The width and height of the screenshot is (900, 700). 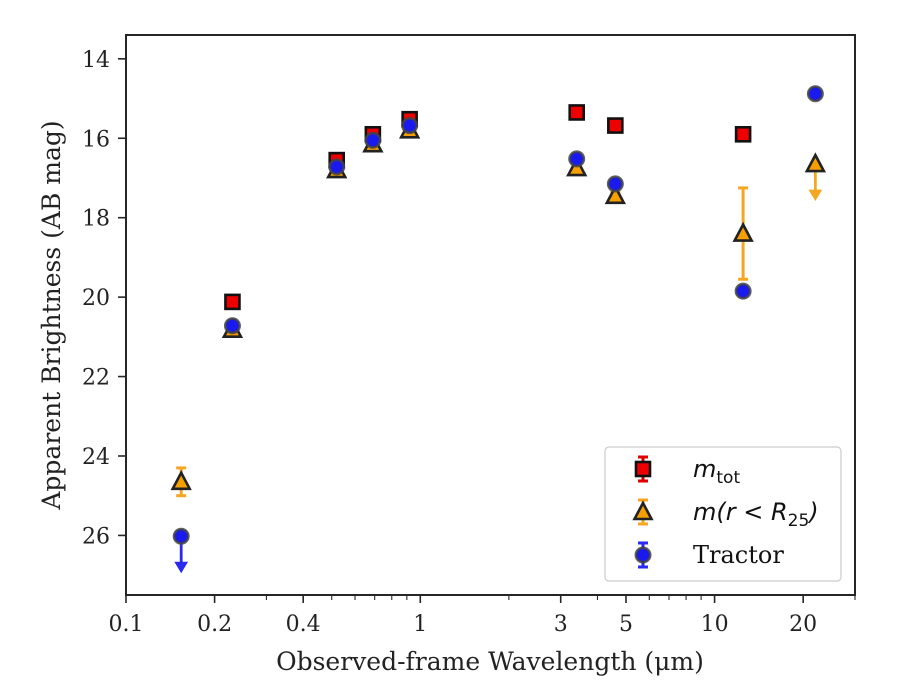 I want to click on x-tick-label: 1, so click(x=420, y=624).